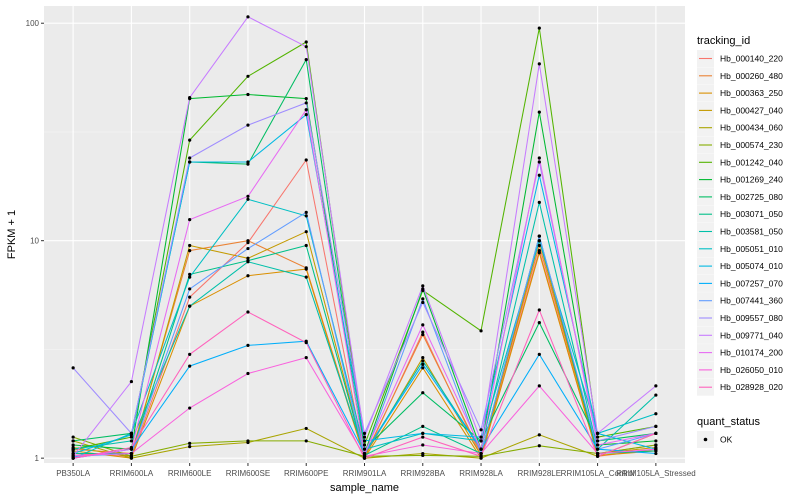  What do you see at coordinates (751, 335) in the screenshot?
I see `legend-label: Hb_009771_040` at bounding box center [751, 335].